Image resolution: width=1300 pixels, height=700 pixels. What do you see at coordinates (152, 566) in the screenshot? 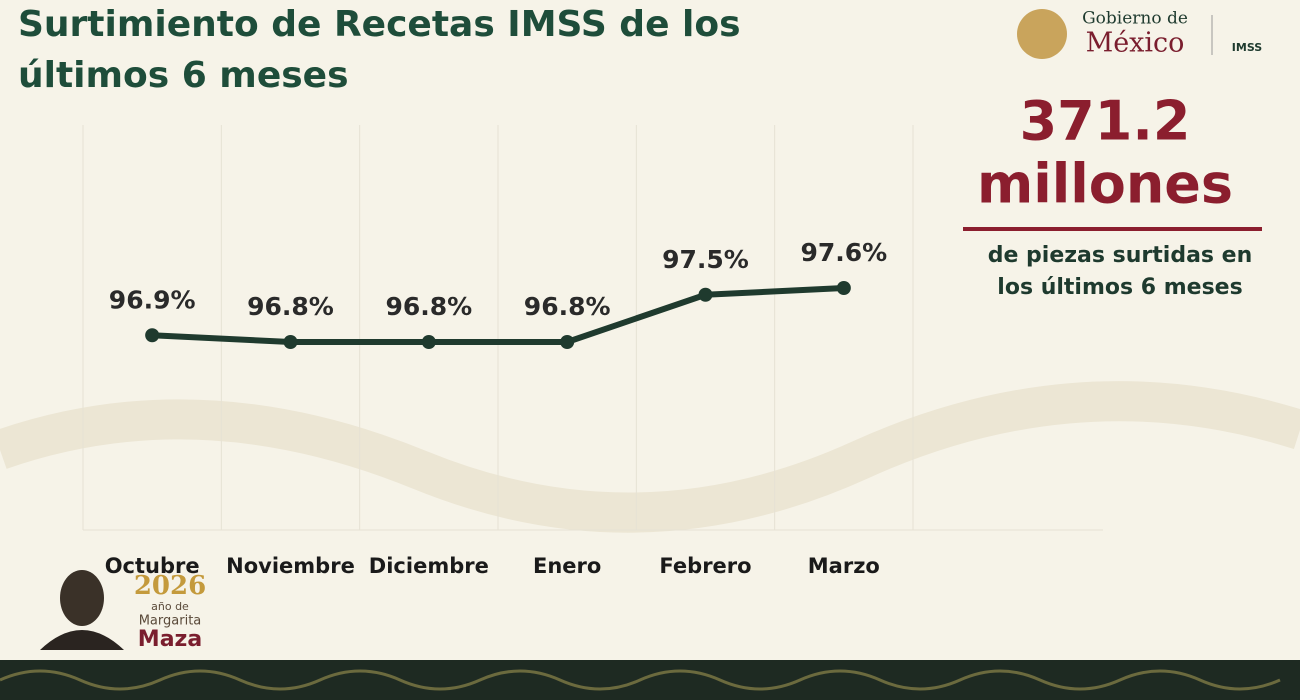
I see `x-tick-label: Octubre` at bounding box center [152, 566].